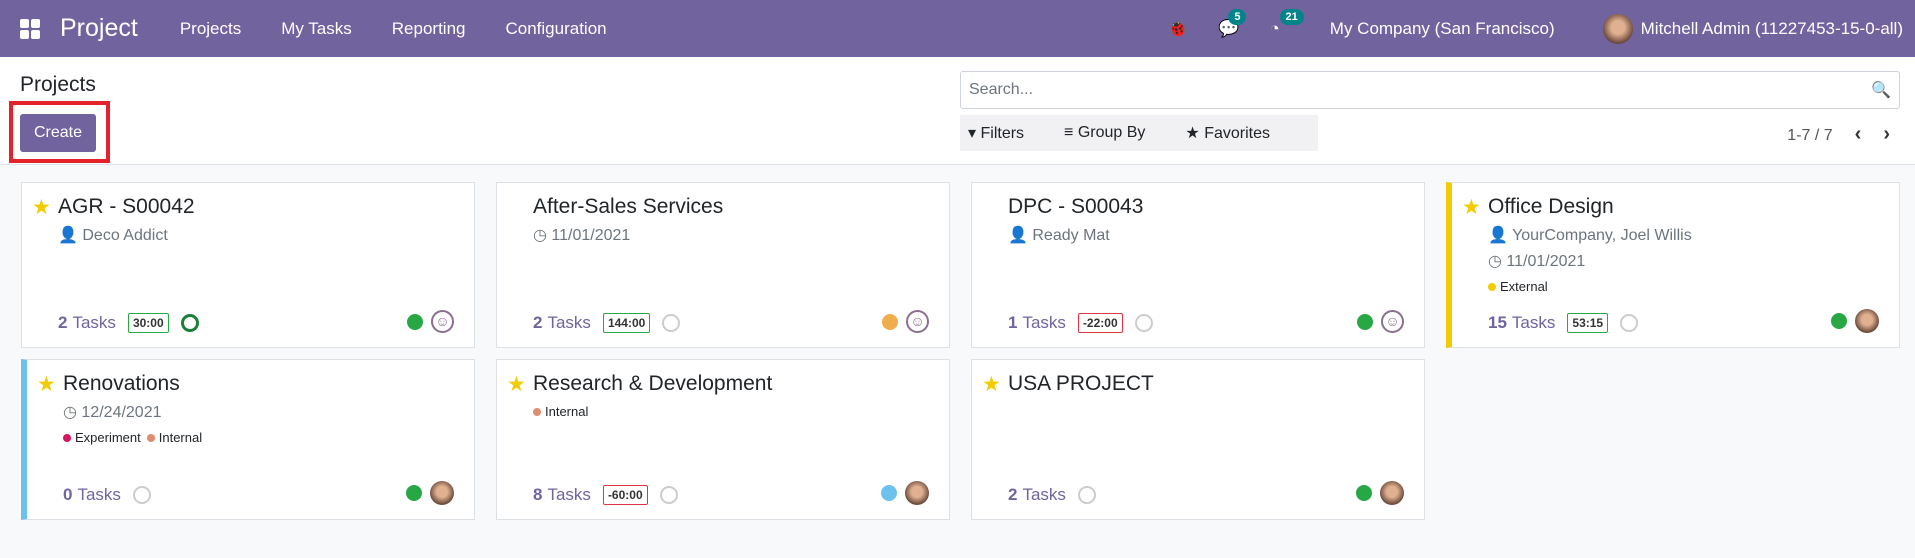 This screenshot has width=1915, height=558. What do you see at coordinates (1771, 28) in the screenshot?
I see `user-menu: Mitchell Admin (11227453-15-0-all)` at bounding box center [1771, 28].